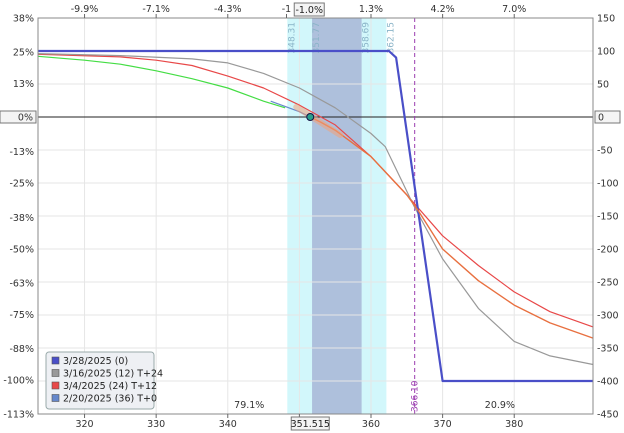 Image resolution: width=624 pixels, height=433 pixels. I want to click on right-tick-label: -150, so click(608, 217).